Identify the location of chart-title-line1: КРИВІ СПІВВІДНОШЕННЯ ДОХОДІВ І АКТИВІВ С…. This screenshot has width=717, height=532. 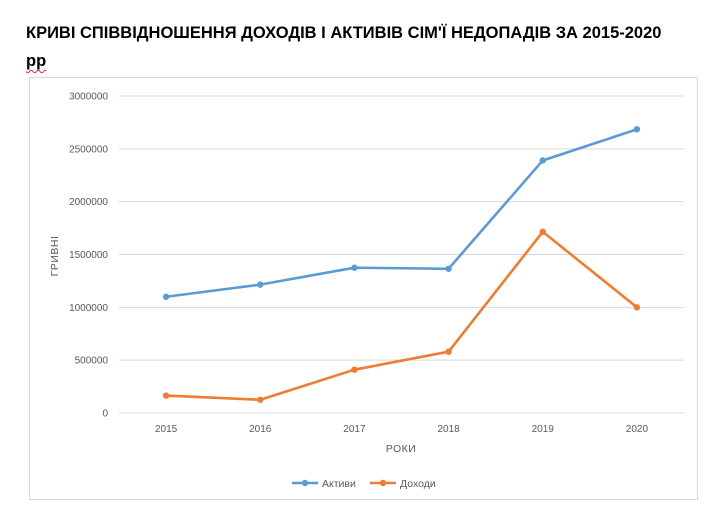
(344, 33).